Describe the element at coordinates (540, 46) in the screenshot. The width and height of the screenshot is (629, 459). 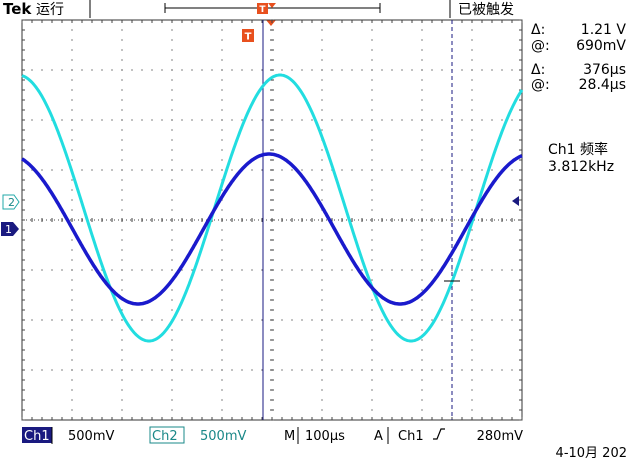
I see `cursor-voltage-at-symbol: @:` at that location.